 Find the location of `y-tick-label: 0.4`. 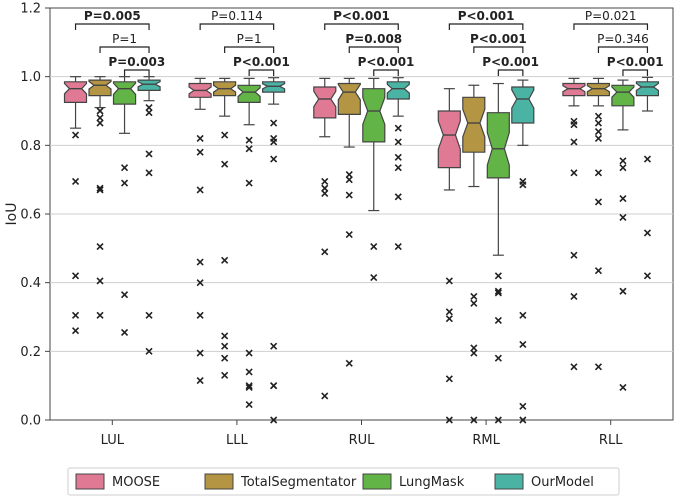

y-tick-label: 0.4 is located at coordinates (30, 283).